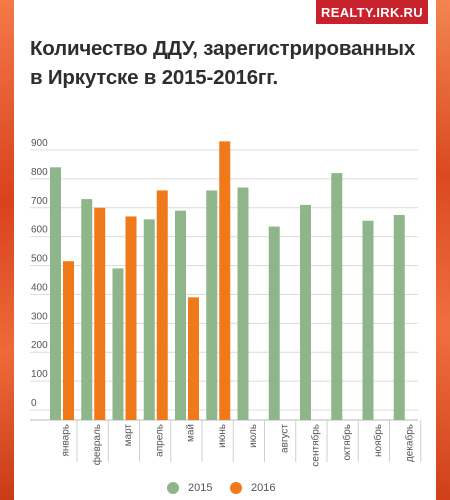 The height and width of the screenshot is (500, 450). What do you see at coordinates (223, 48) in the screenshot?
I see `chart-title-line-1: Количество ДДУ, зарегистрированных` at bounding box center [223, 48].